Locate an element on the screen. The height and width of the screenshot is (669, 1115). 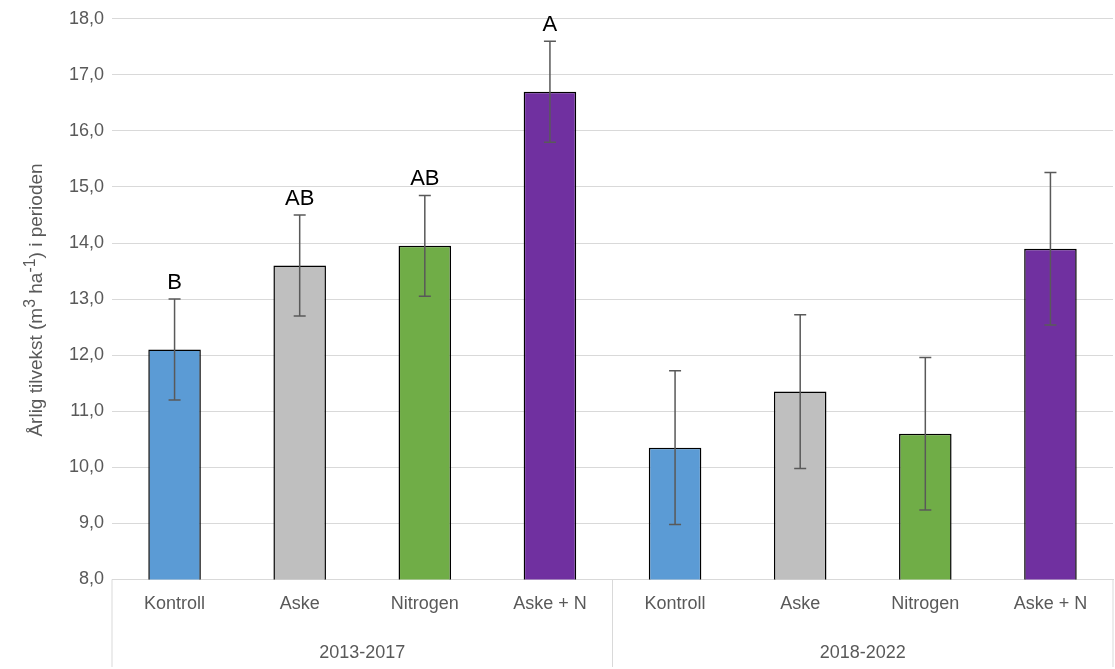
y-tick-label: 8,0 is located at coordinates (91, 578).